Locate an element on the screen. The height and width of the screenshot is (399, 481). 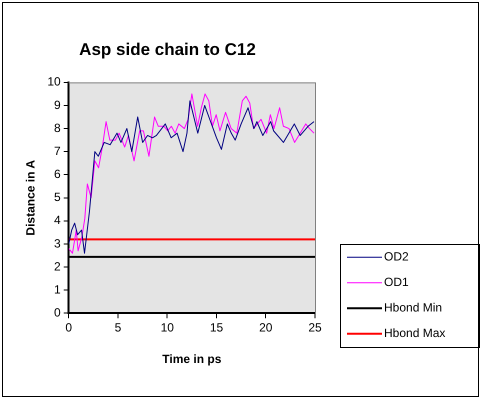
y-tick-label: 9 is located at coordinates (58, 105).